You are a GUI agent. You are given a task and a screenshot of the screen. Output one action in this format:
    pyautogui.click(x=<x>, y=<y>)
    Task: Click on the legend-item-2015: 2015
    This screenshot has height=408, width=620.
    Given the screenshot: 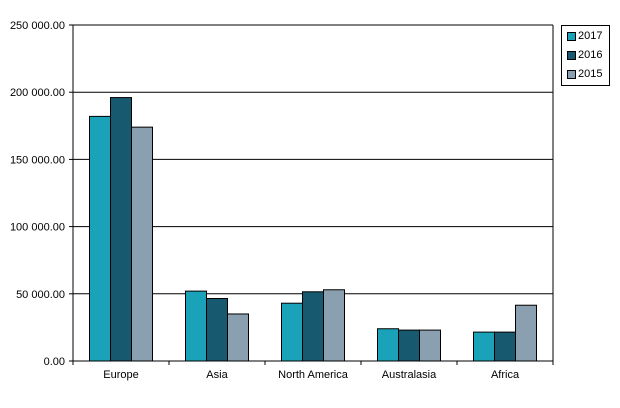 What is the action you would take?
    pyautogui.click(x=589, y=74)
    